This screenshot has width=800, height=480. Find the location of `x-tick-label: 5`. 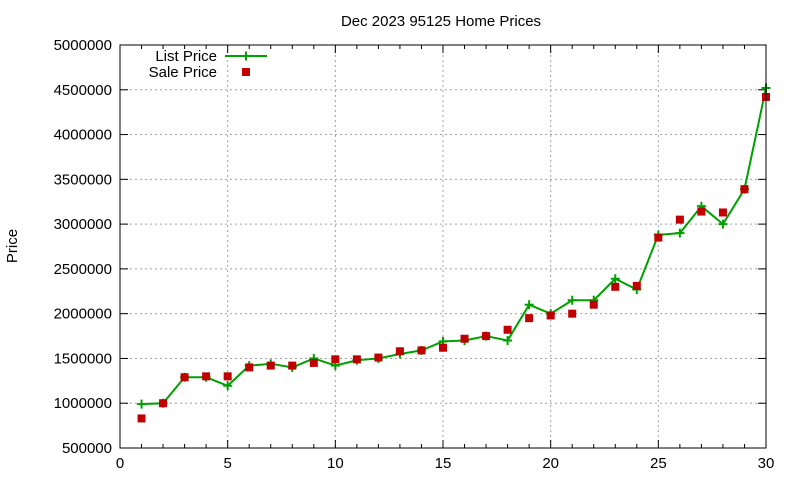

x-tick-label: 5 is located at coordinates (227, 463).